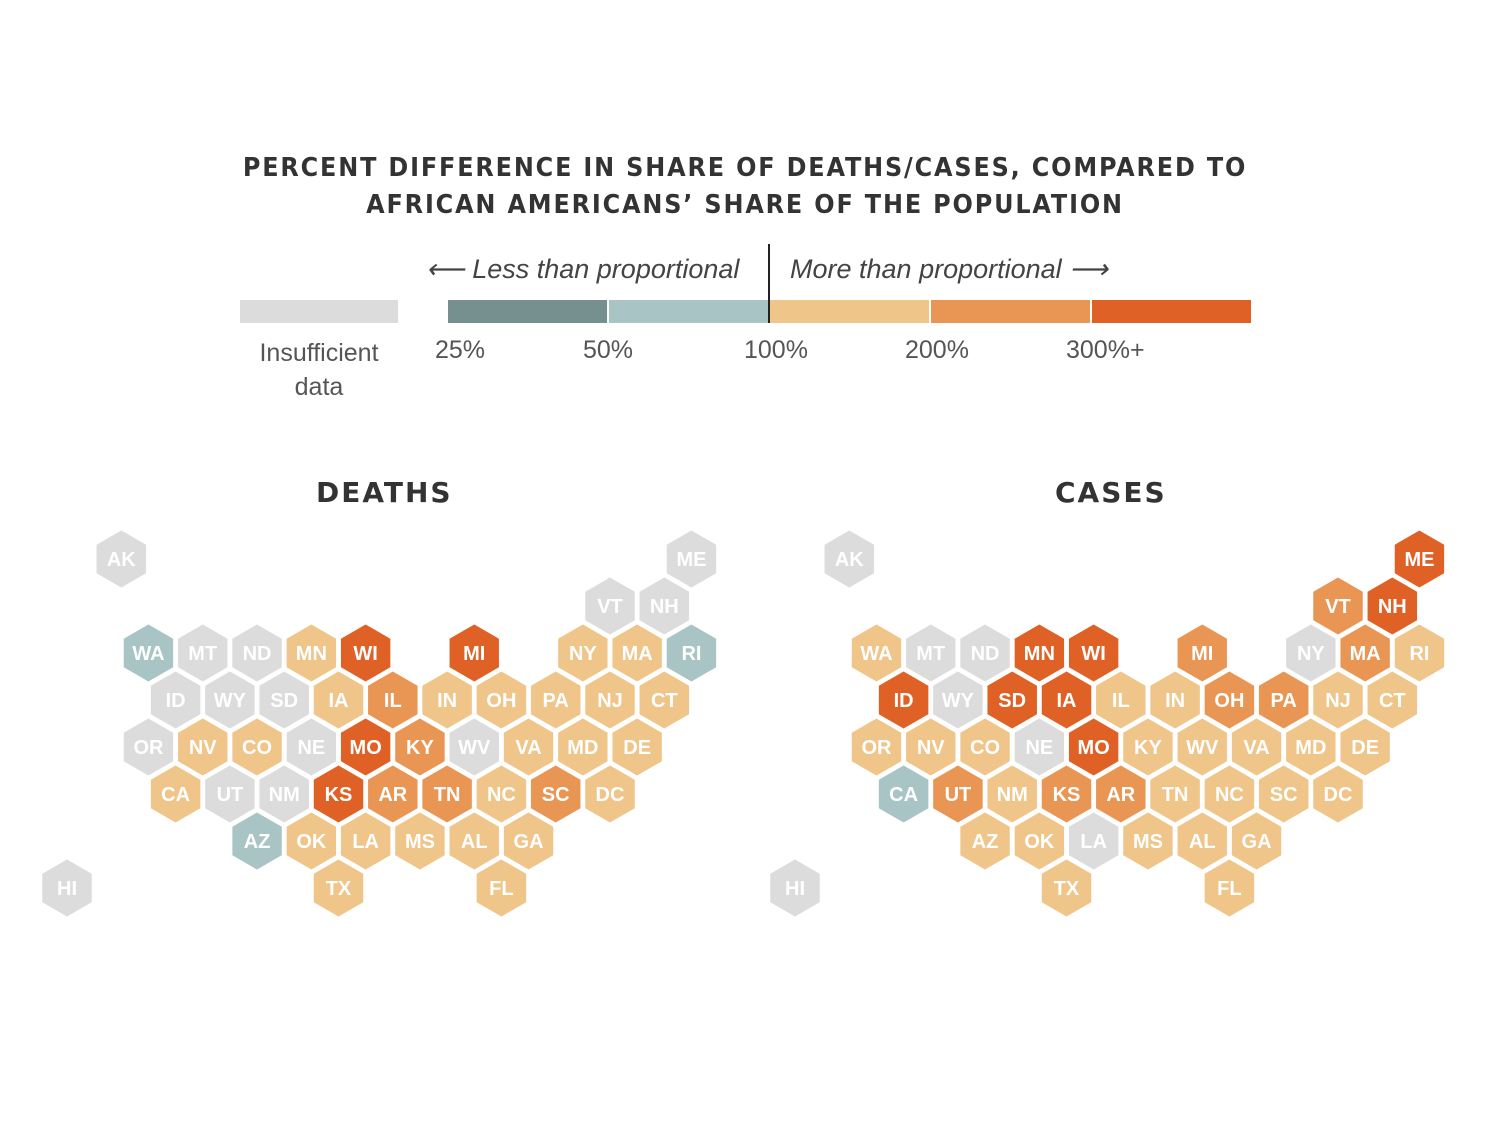 The image size is (1508, 1131). What do you see at coordinates (1392, 606) in the screenshot?
I see `hex-nh` at bounding box center [1392, 606].